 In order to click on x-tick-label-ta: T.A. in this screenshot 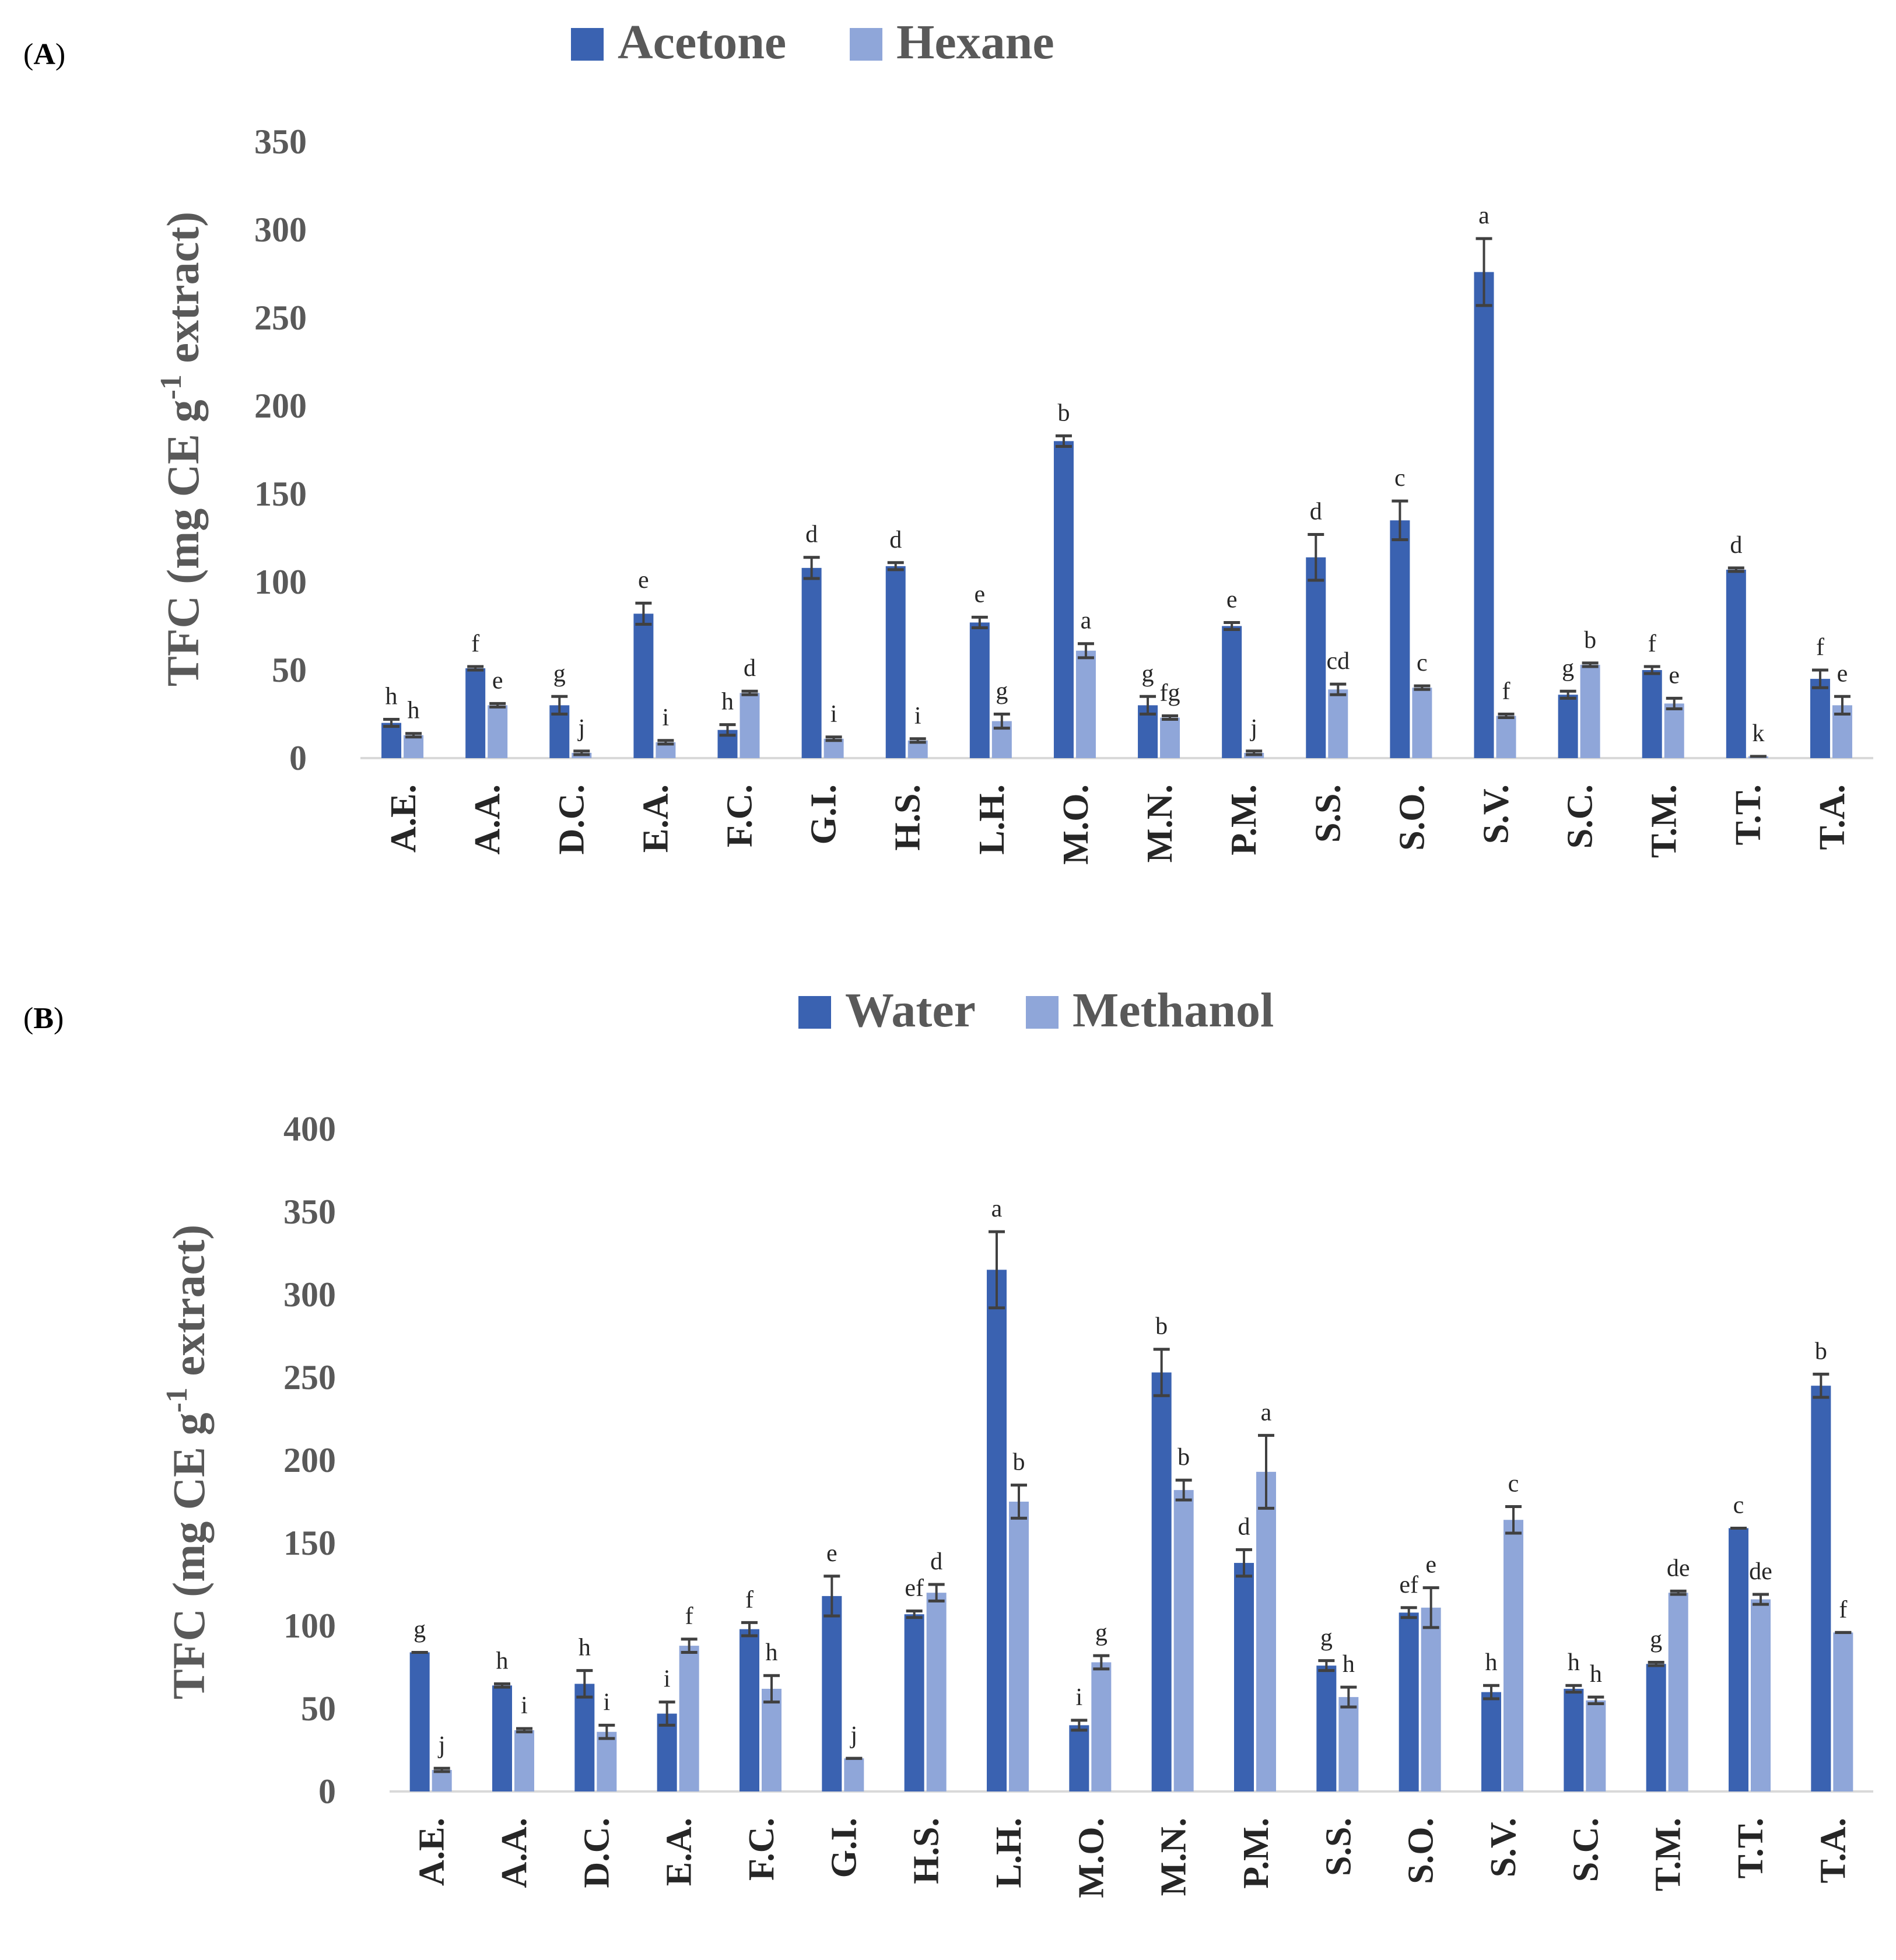, I will do `click(1832, 817)`.